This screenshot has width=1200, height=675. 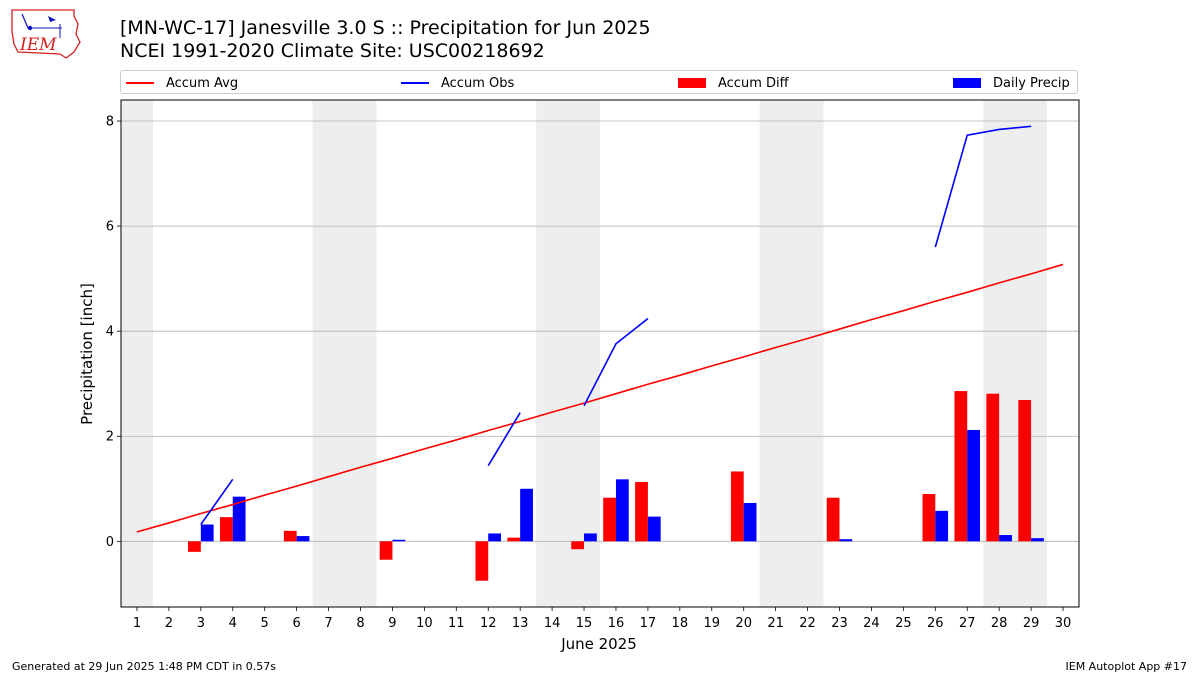 What do you see at coordinates (110, 332) in the screenshot?
I see `y-tick-label: 4` at bounding box center [110, 332].